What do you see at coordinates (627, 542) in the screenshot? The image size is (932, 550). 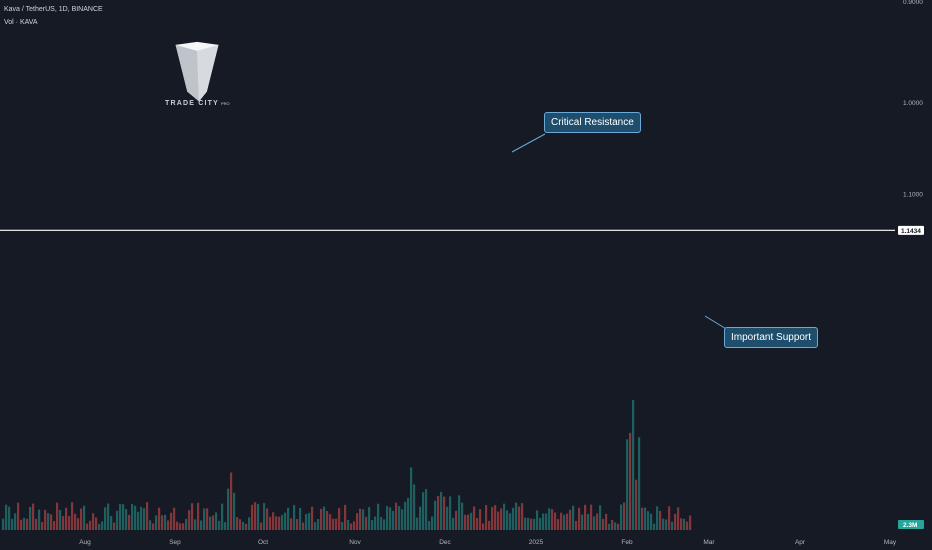 I see `x-tick-label: Feb` at bounding box center [627, 542].